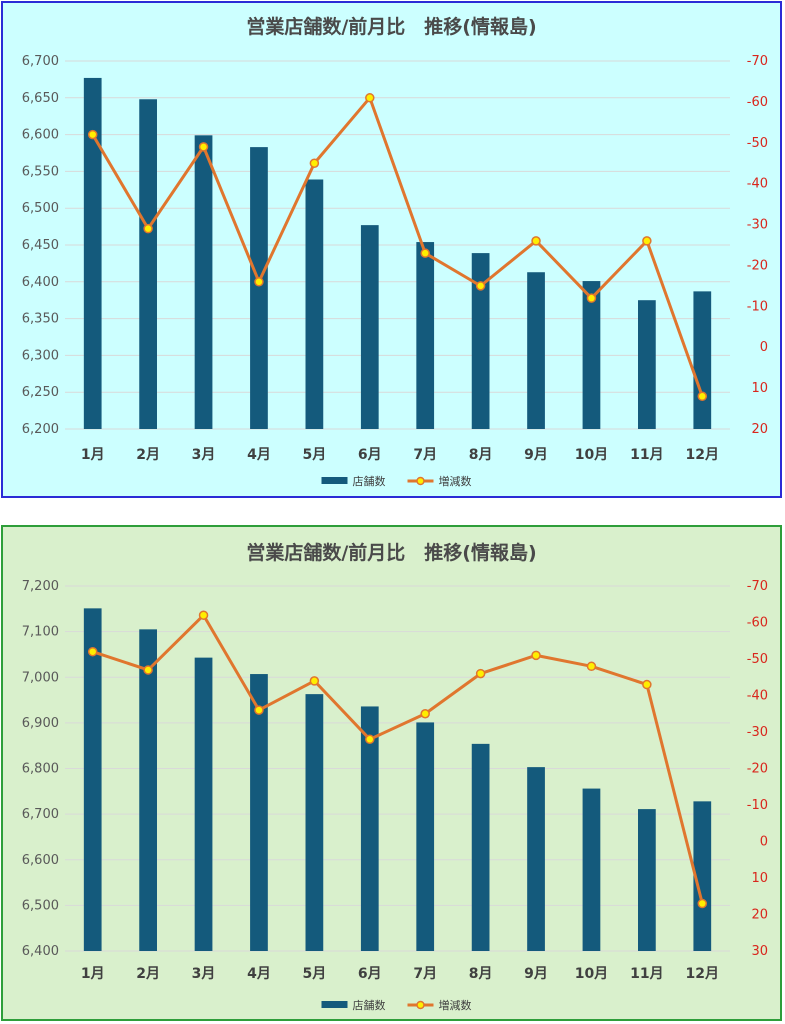 This screenshot has height=1024, width=785. I want to click on y-left-tick-label: 7,000, so click(40, 677).